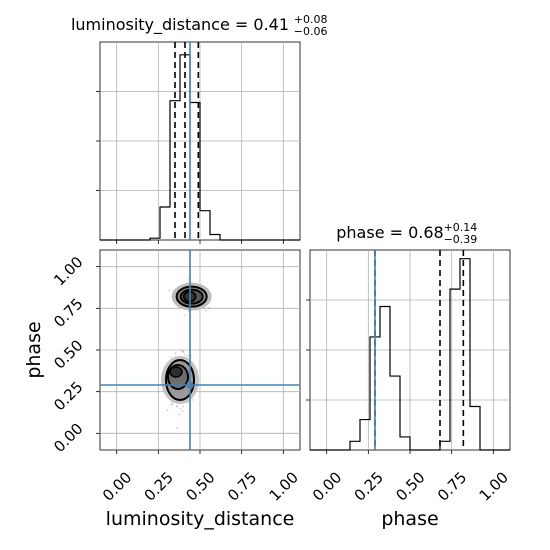 This screenshot has height=550, width=550. I want to click on histogram-step, so click(410, 354).